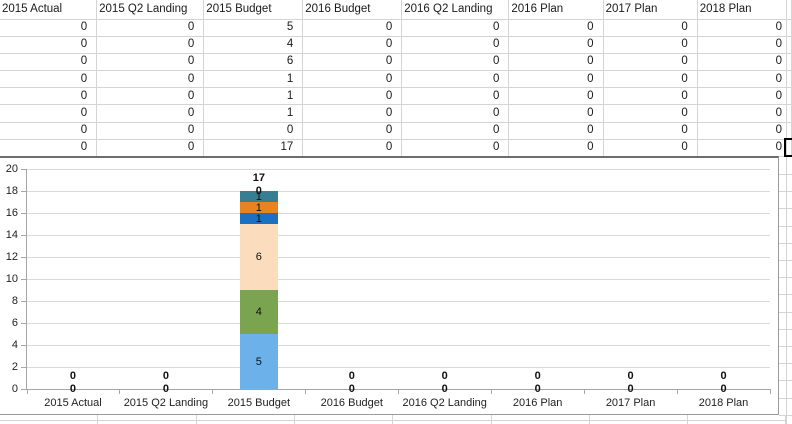 Image resolution: width=792 pixels, height=424 pixels. What do you see at coordinates (253, 28) in the screenshot?
I see `value-cell: 5` at bounding box center [253, 28].